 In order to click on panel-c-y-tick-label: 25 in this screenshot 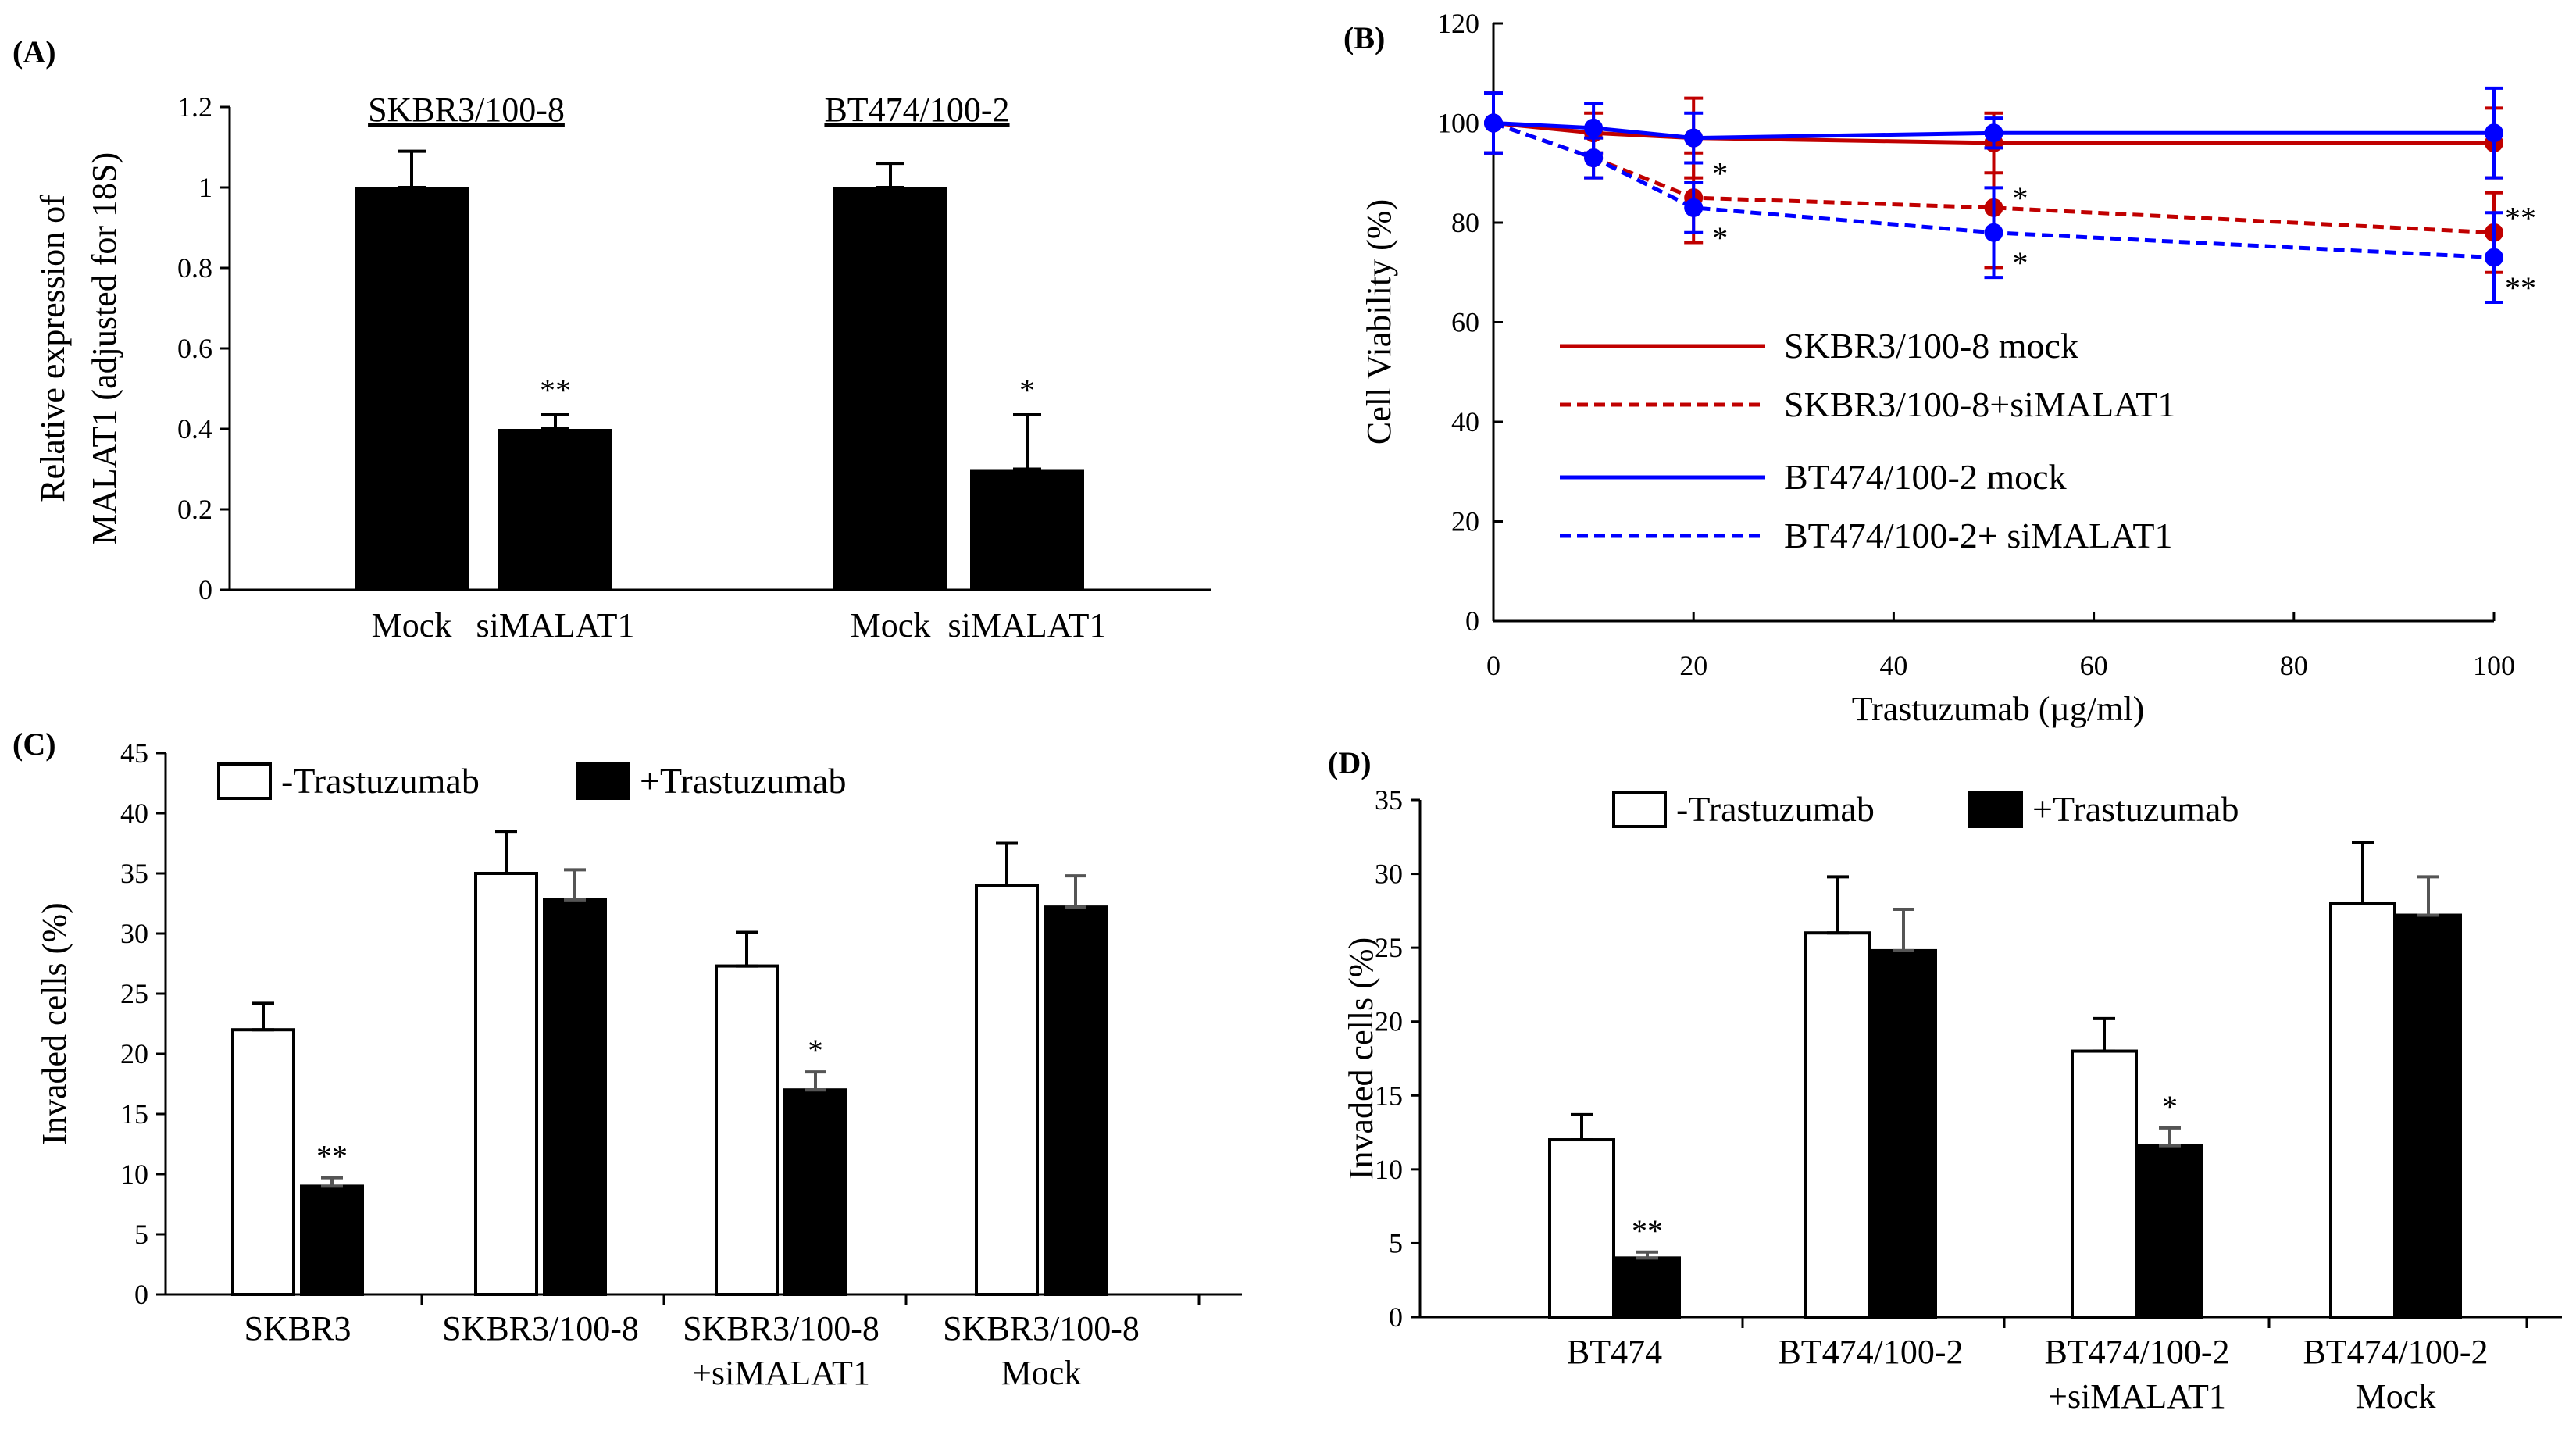, I will do `click(134, 993)`.